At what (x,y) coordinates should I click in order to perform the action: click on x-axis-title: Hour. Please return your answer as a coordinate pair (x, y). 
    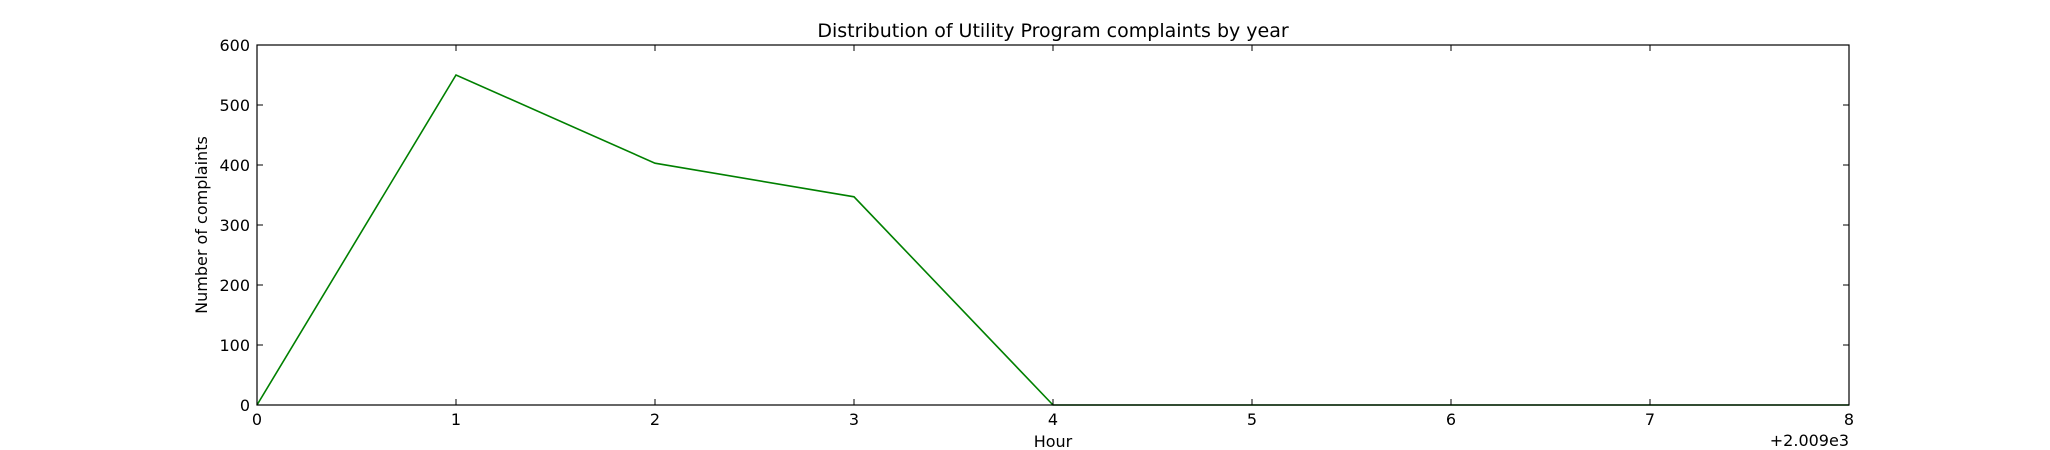
    Looking at the image, I should click on (1053, 441).